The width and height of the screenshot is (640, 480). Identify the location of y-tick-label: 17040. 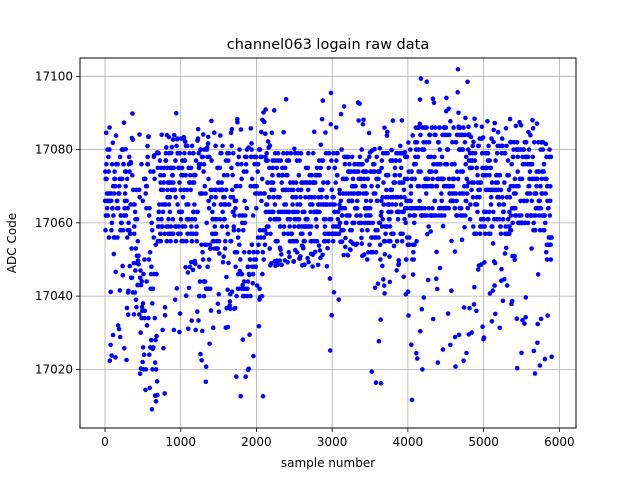
(54, 296).